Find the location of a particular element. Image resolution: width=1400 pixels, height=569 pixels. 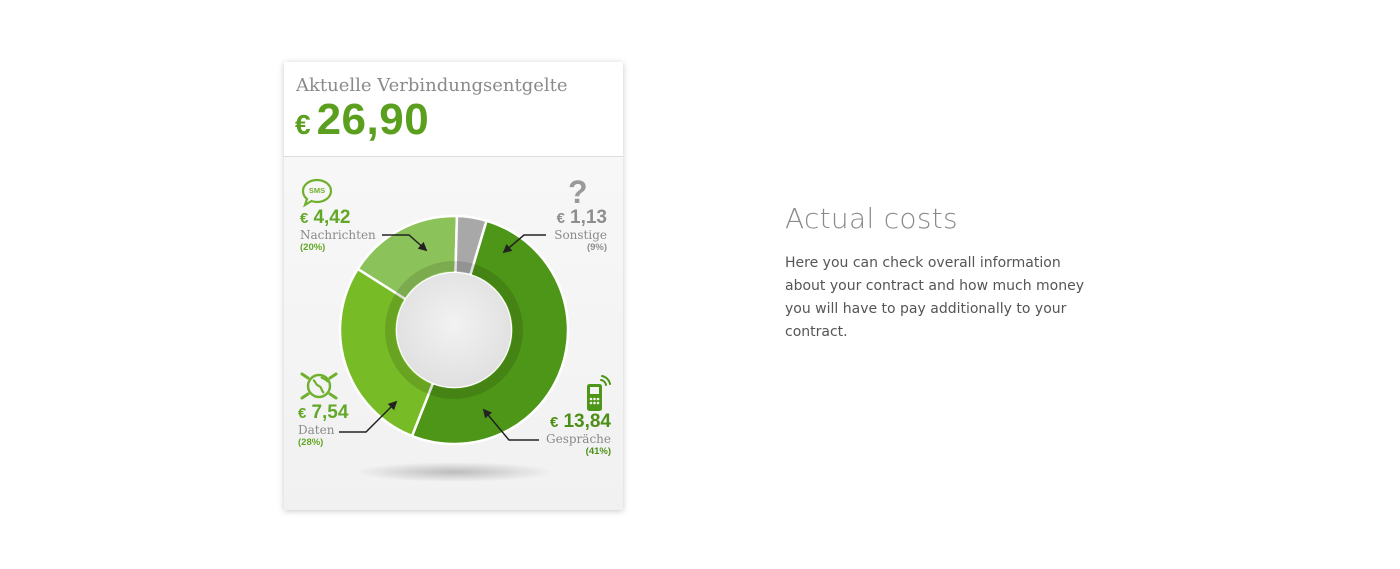

chart-shadow is located at coordinates (454, 472).